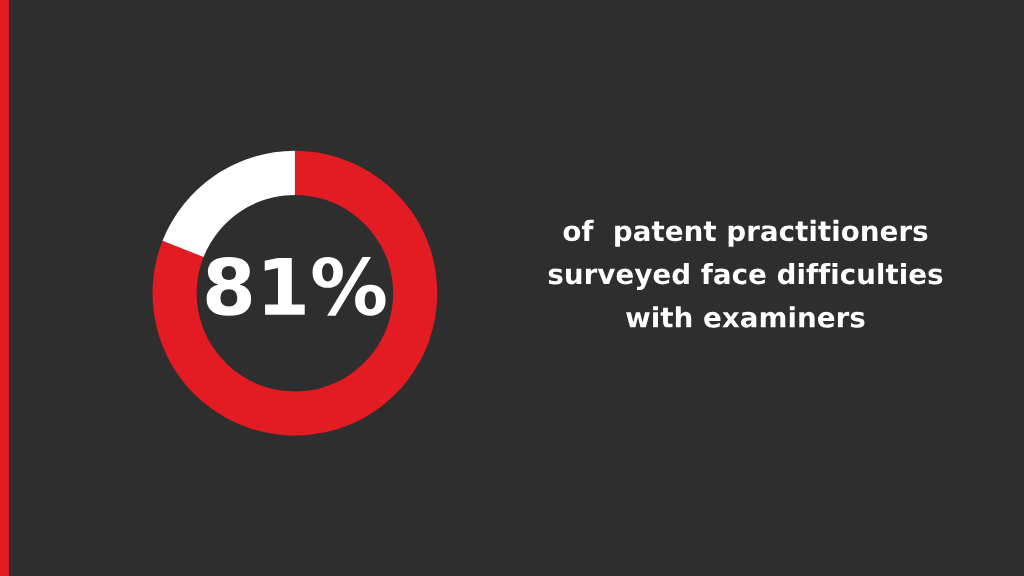  I want to click on text: surveyed face difficulties, so click(745, 276).